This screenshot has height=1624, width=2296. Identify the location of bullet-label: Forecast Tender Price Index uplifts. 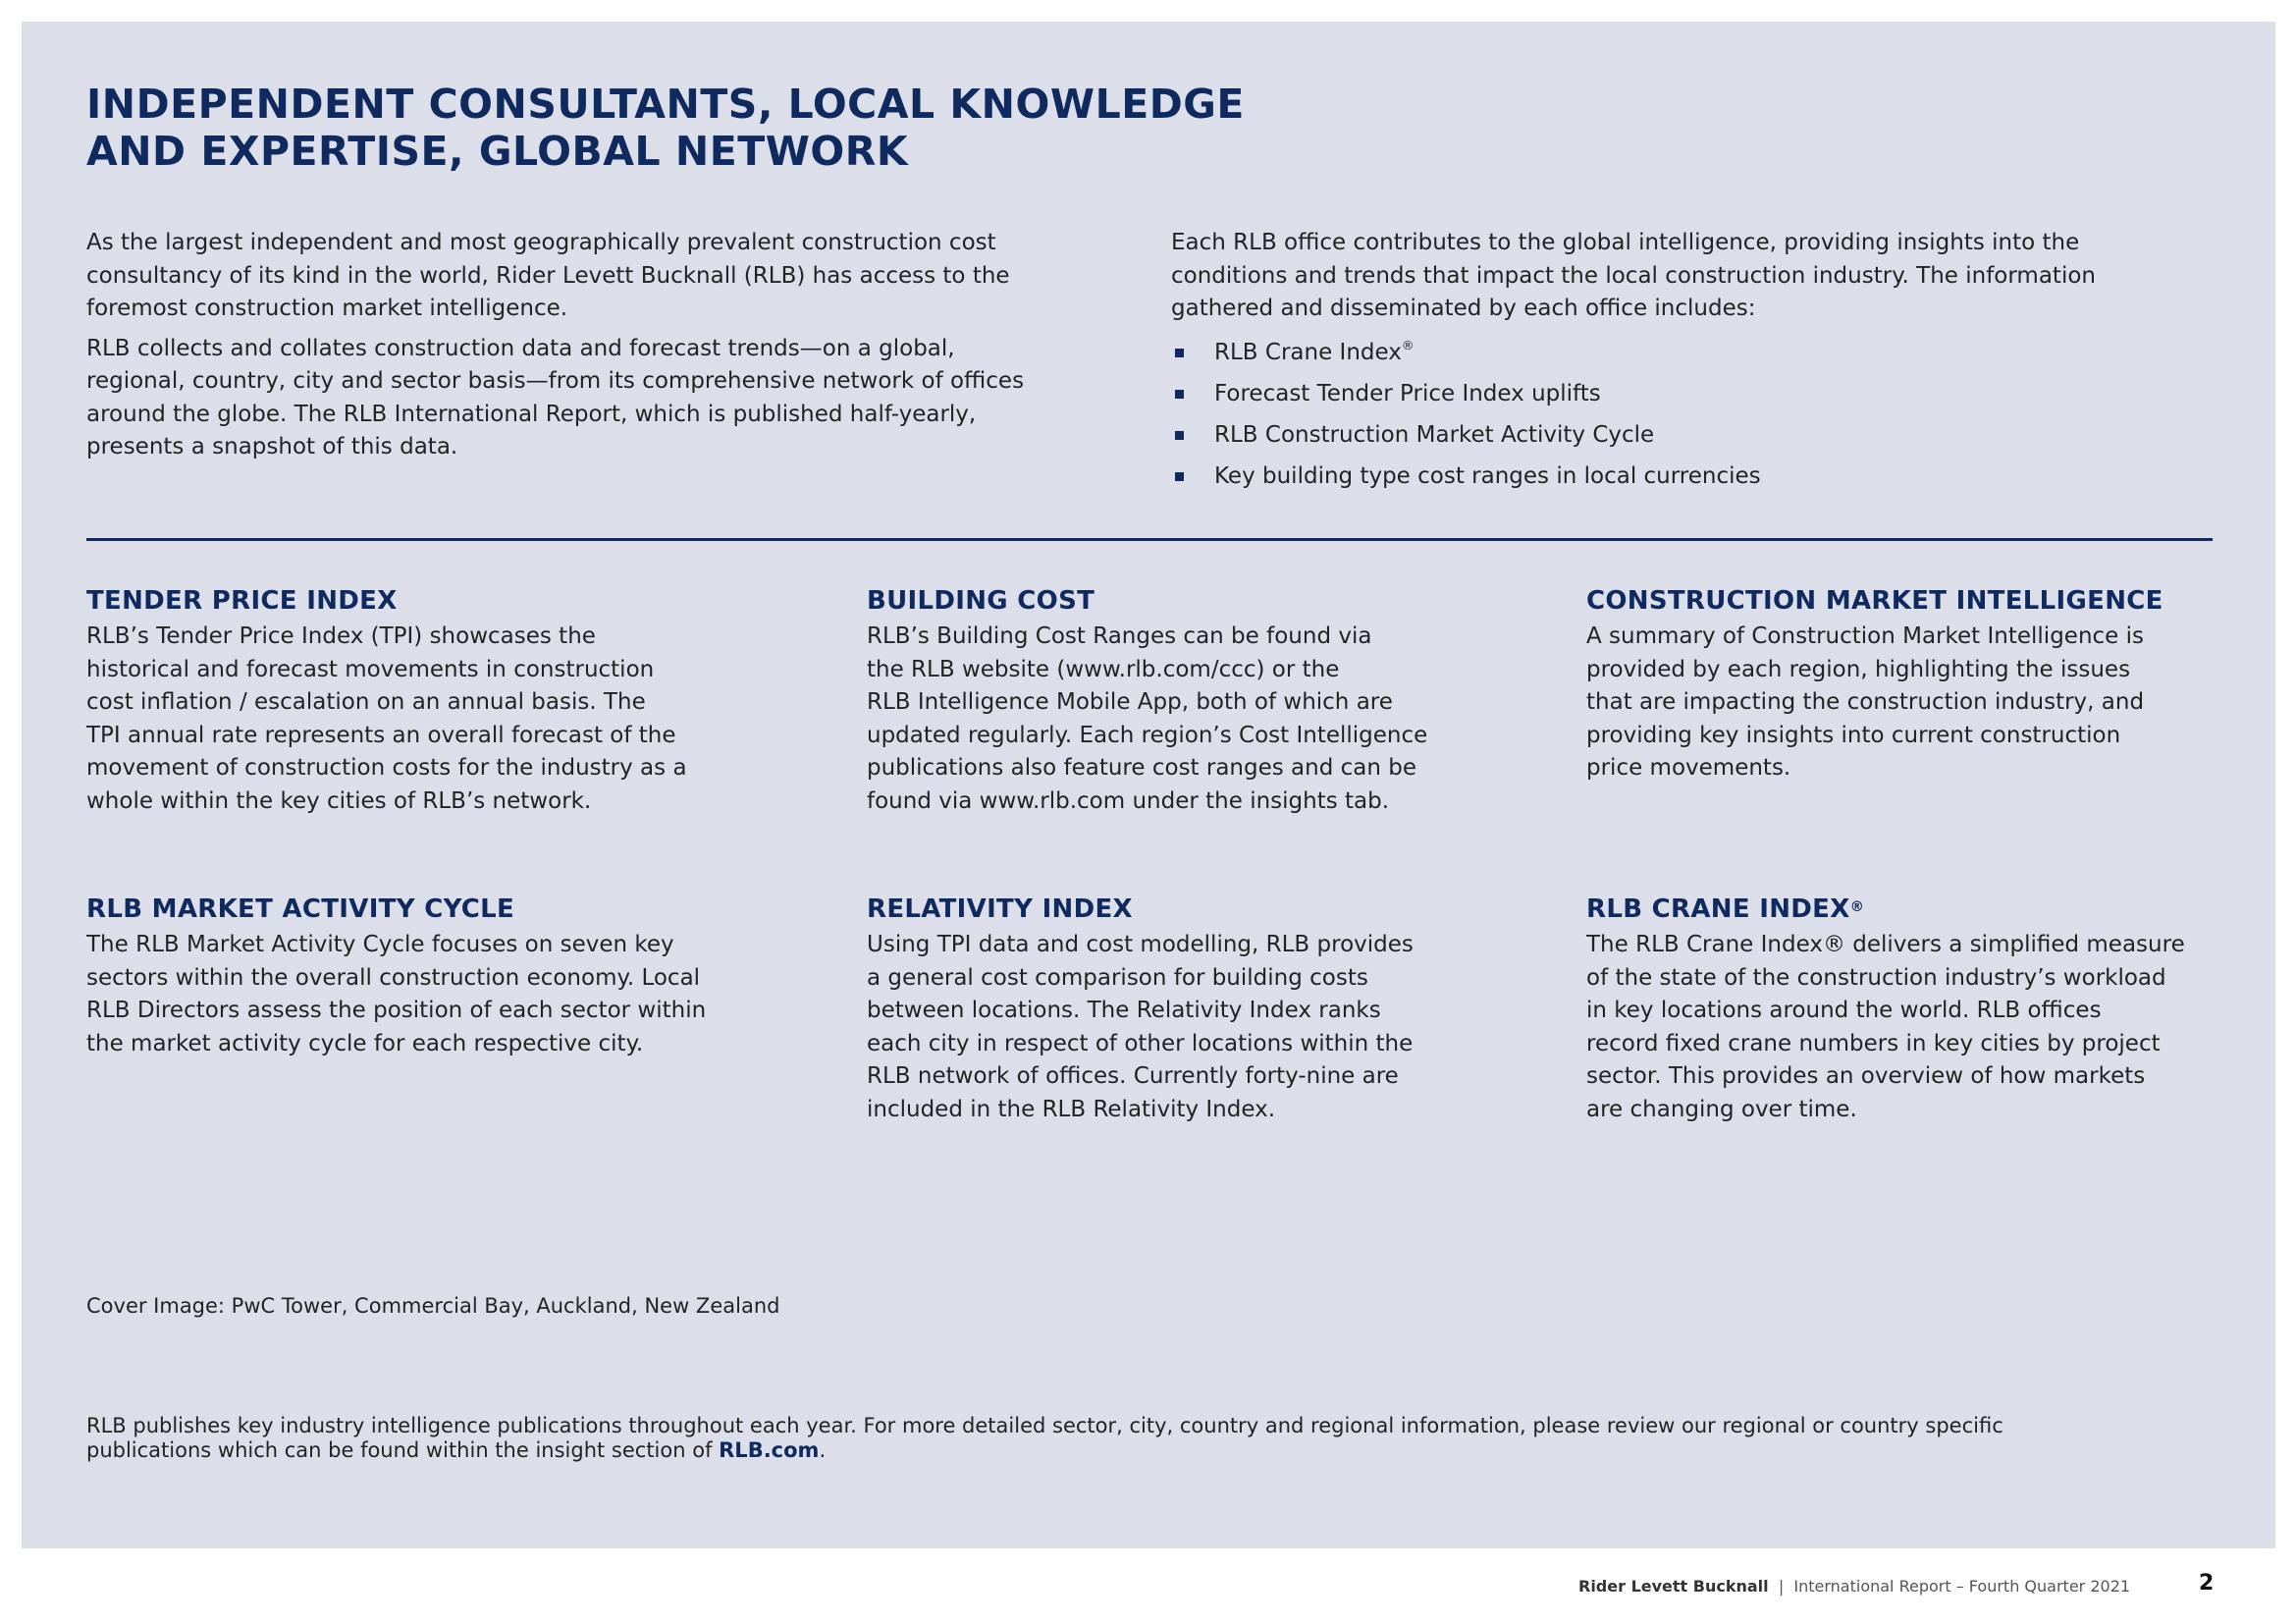
(1407, 393).